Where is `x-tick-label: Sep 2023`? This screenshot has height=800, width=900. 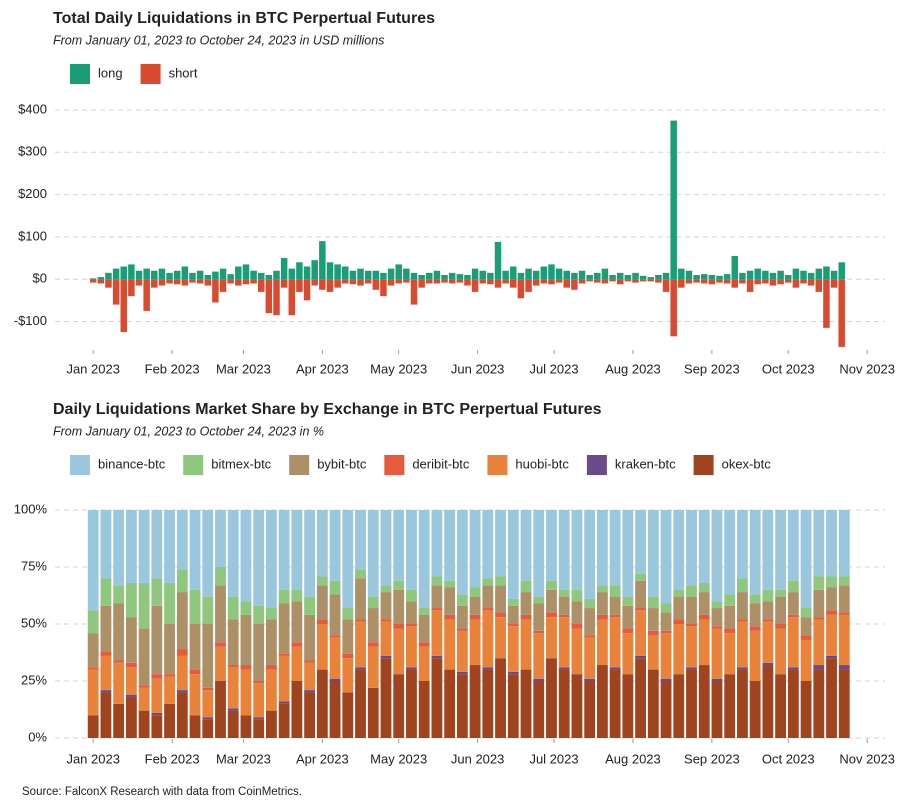 x-tick-label: Sep 2023 is located at coordinates (712, 758).